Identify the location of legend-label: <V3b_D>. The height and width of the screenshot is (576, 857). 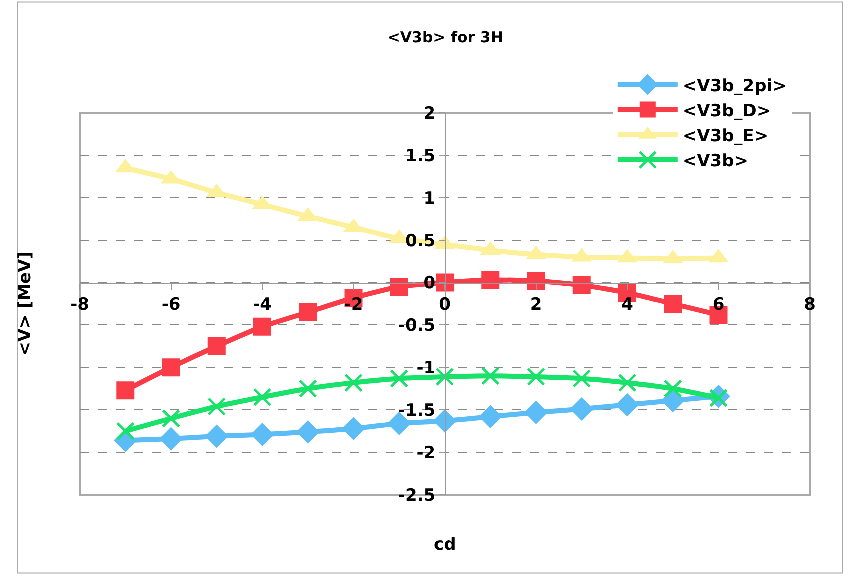
(727, 111).